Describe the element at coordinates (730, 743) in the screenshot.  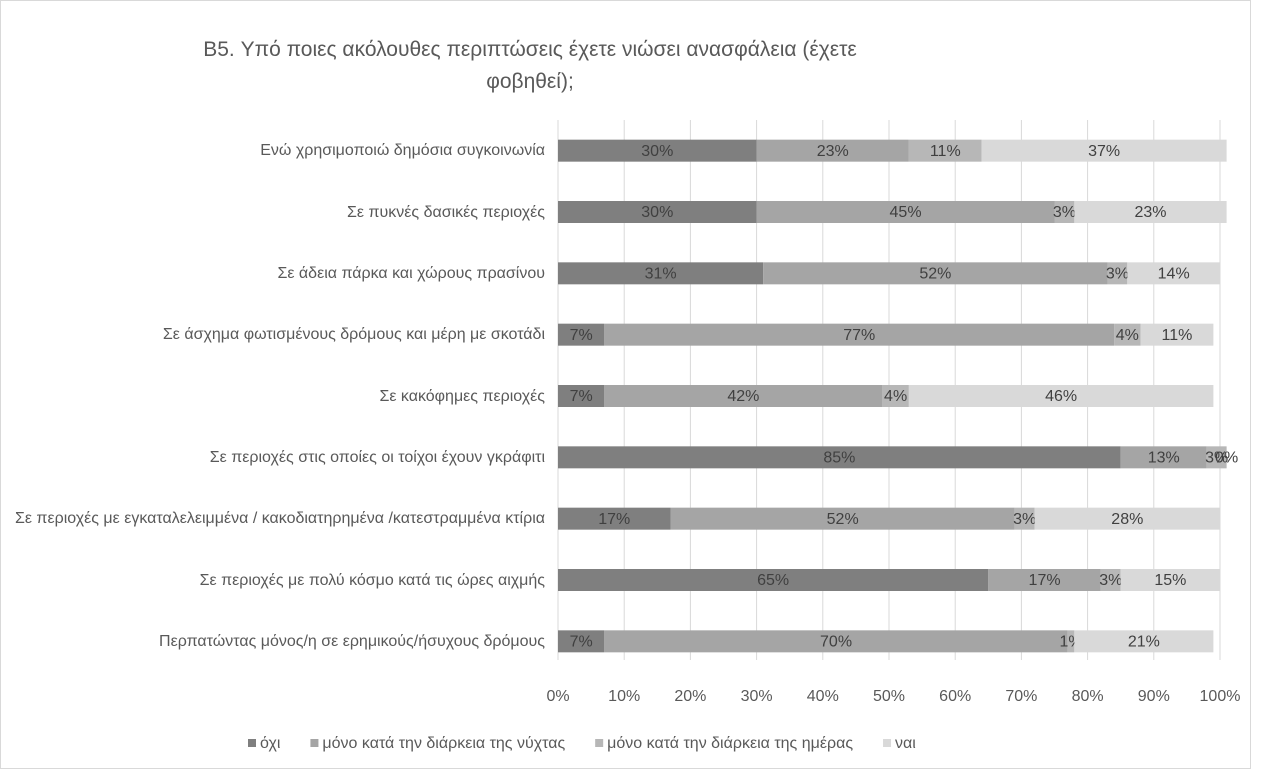
I see `legend-label: μόνο κατά την διάρκεια της ημέρας` at that location.